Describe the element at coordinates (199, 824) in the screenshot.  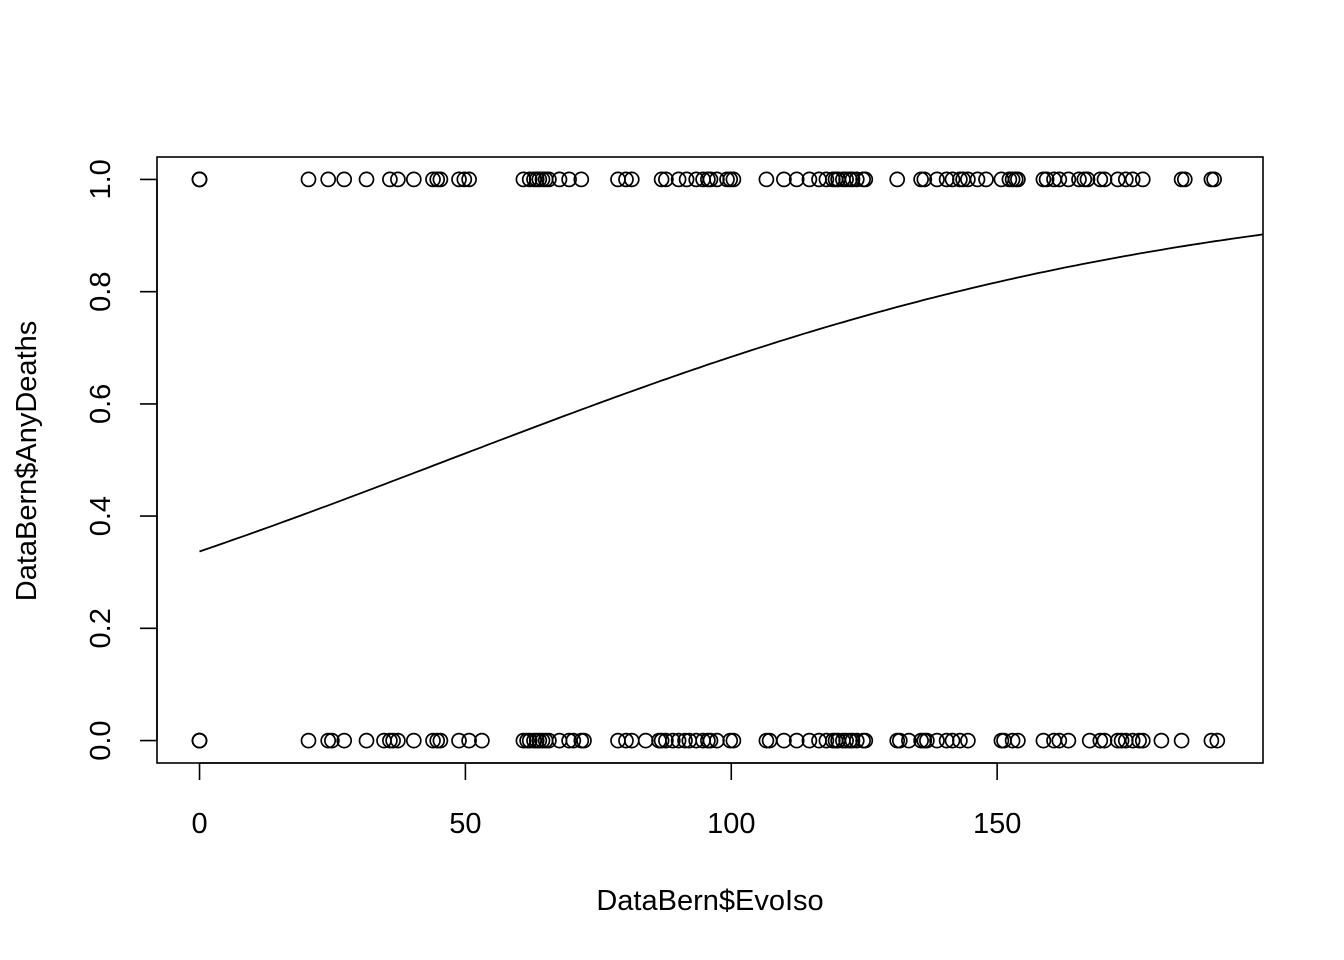
I see `x-tick-label: 0` at that location.